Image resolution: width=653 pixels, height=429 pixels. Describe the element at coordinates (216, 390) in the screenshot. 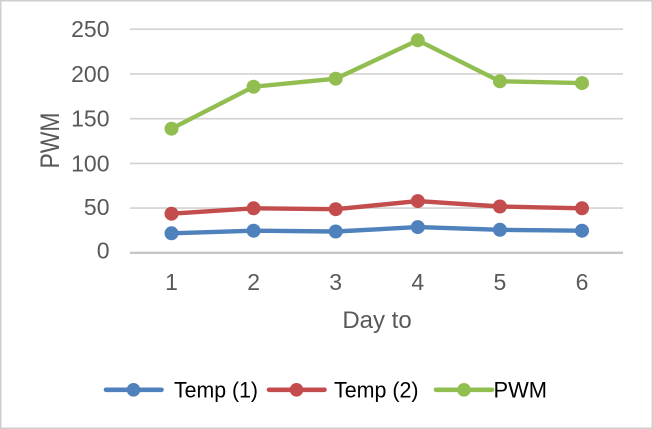

I see `svg-text: Temp (1)` at that location.